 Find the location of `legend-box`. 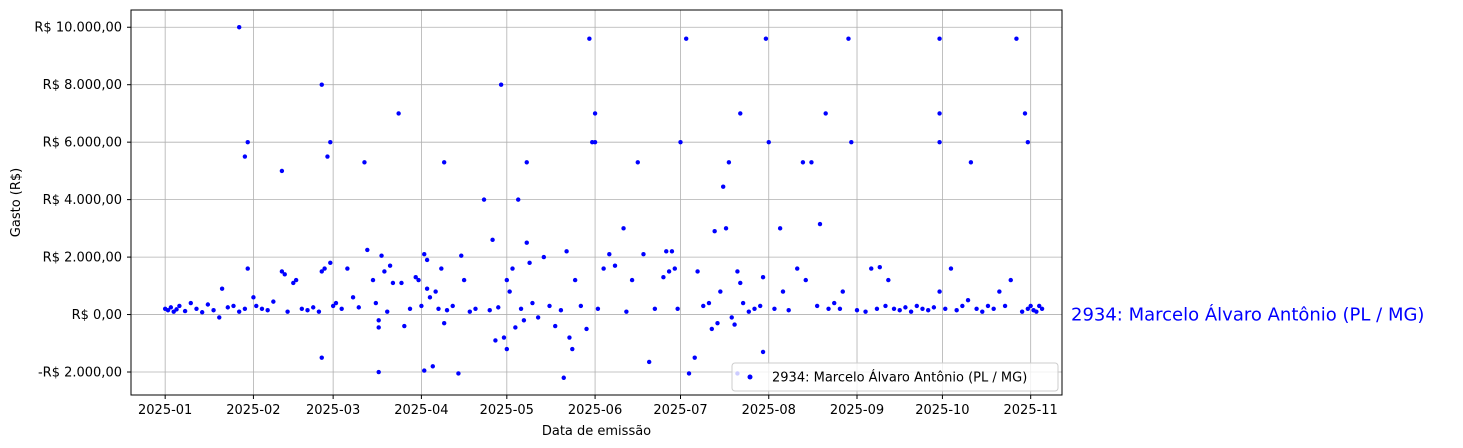

legend-box is located at coordinates (895, 377).